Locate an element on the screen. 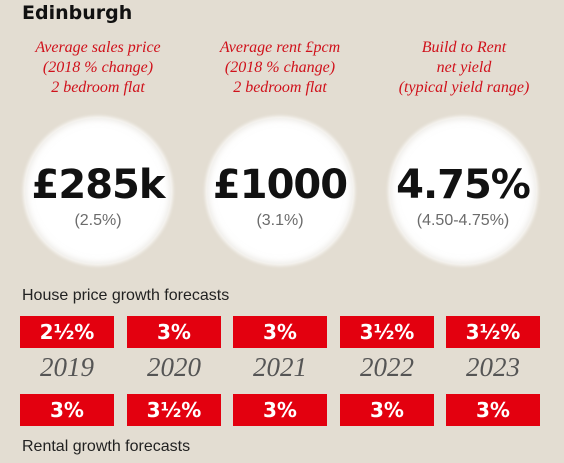  stat-circle-sales-price: £285k (2.5%) is located at coordinates (98, 191).